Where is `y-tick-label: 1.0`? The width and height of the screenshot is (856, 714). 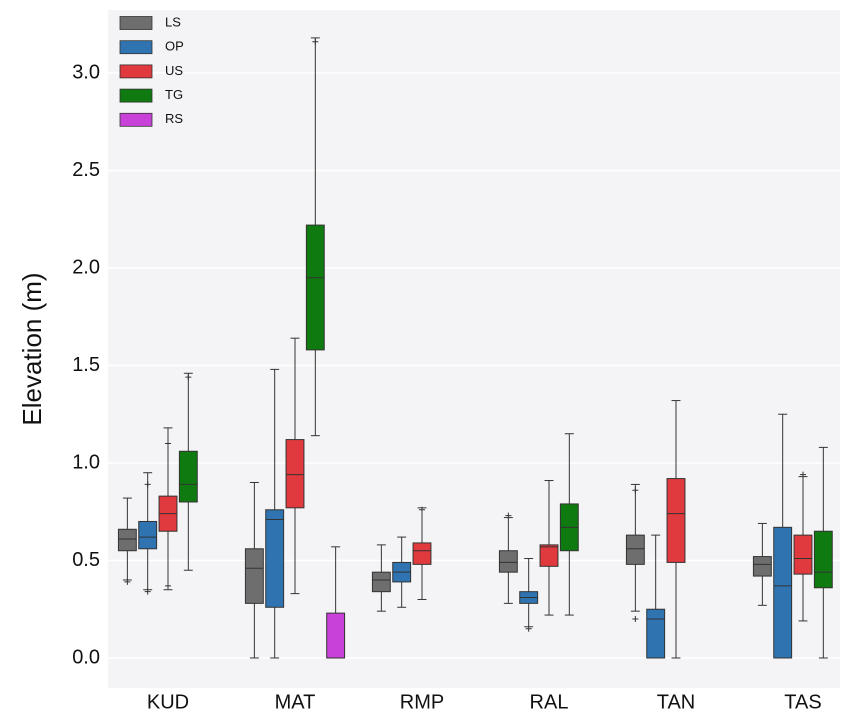 y-tick-label: 1.0 is located at coordinates (86, 462).